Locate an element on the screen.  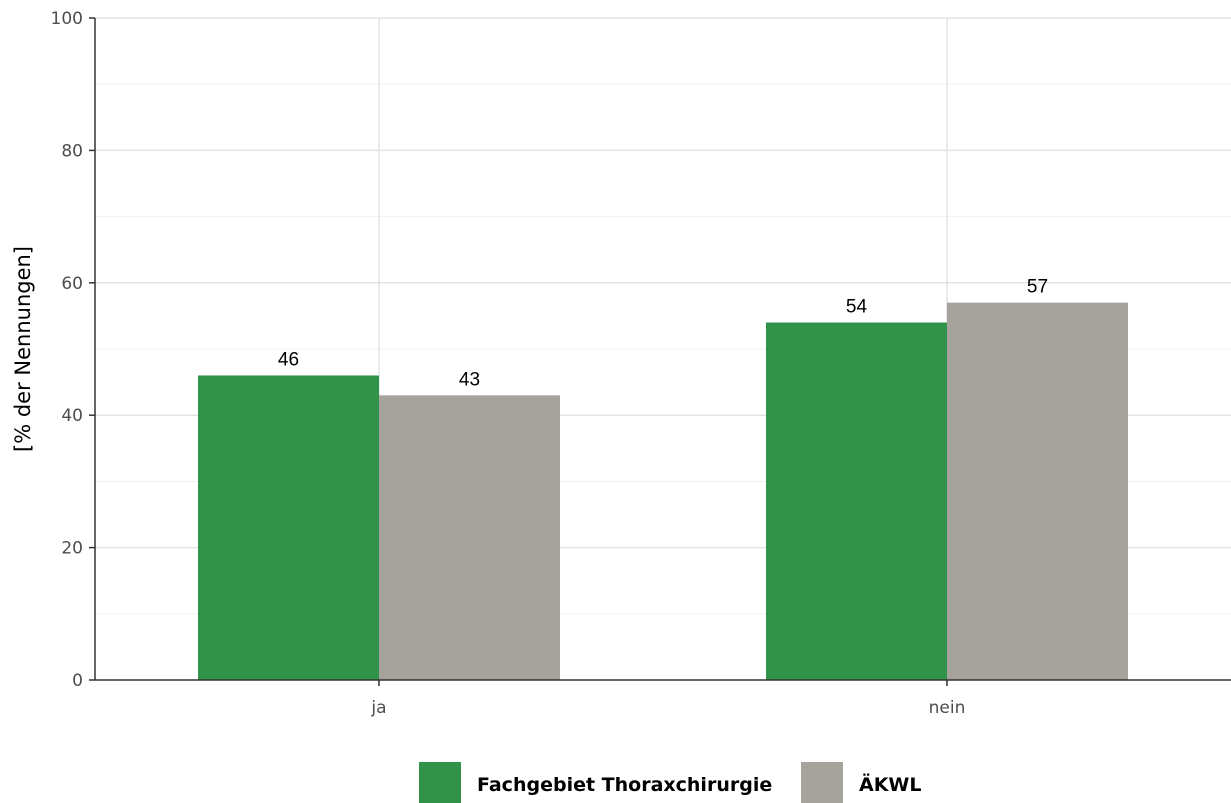
y-tick-label: 60 is located at coordinates (72, 284).